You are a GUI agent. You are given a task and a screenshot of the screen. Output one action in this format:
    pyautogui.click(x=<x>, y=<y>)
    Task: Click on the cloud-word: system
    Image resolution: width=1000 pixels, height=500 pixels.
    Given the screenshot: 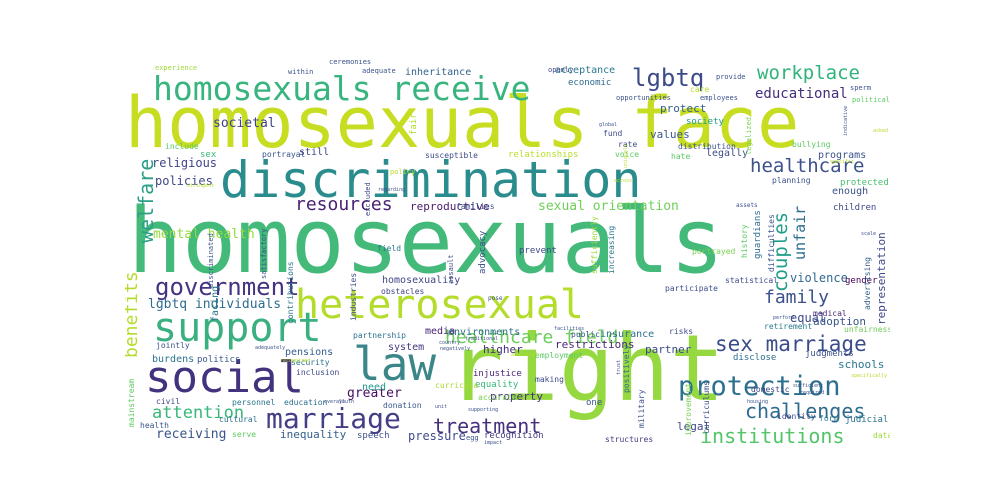 What is the action you would take?
    pyautogui.click(x=406, y=347)
    